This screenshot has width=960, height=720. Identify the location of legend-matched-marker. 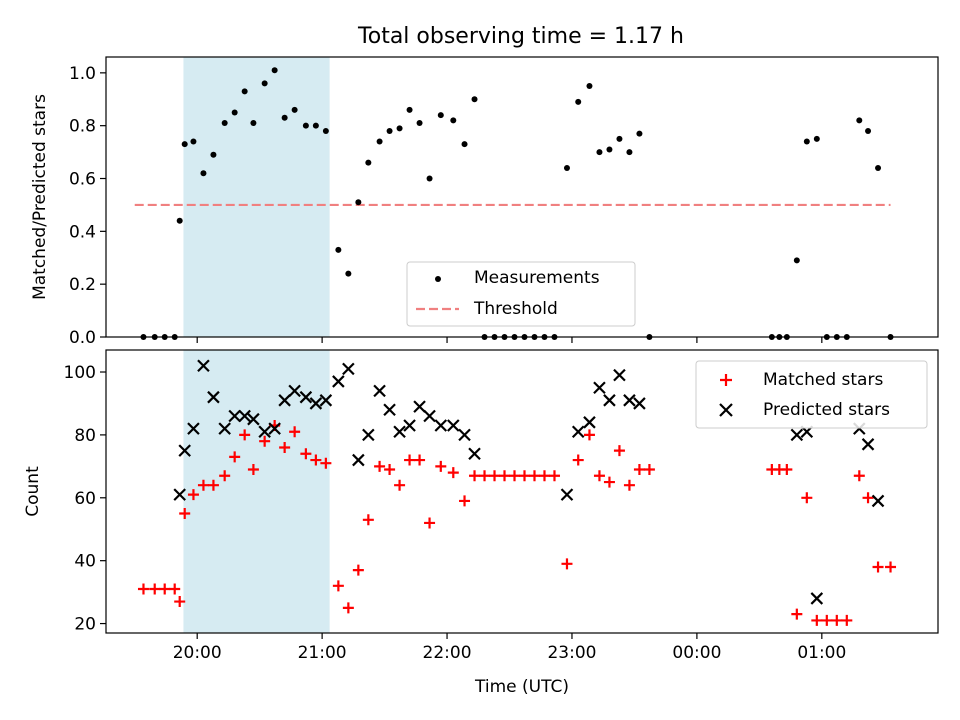
(726, 380).